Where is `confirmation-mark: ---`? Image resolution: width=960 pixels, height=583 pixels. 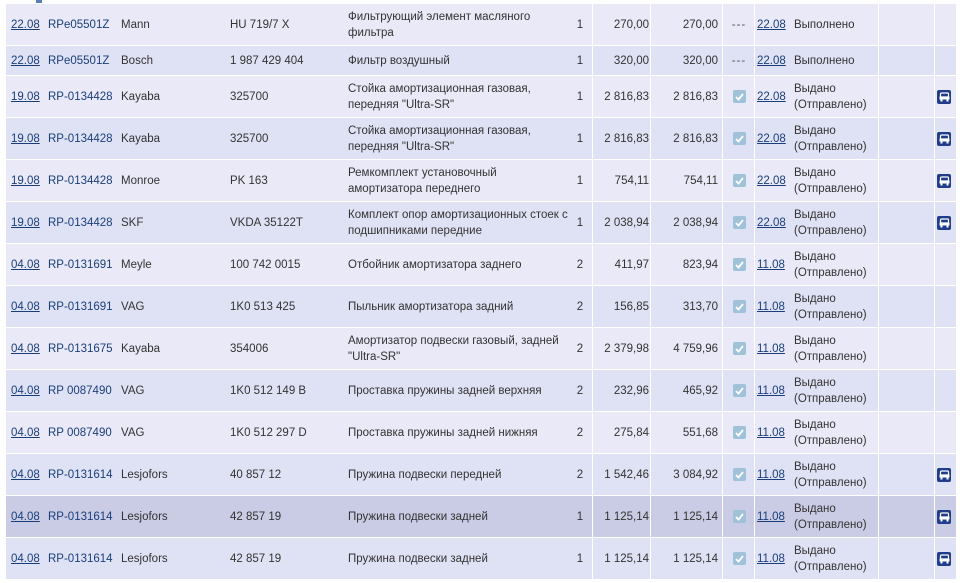 confirmation-mark: --- is located at coordinates (739, 60).